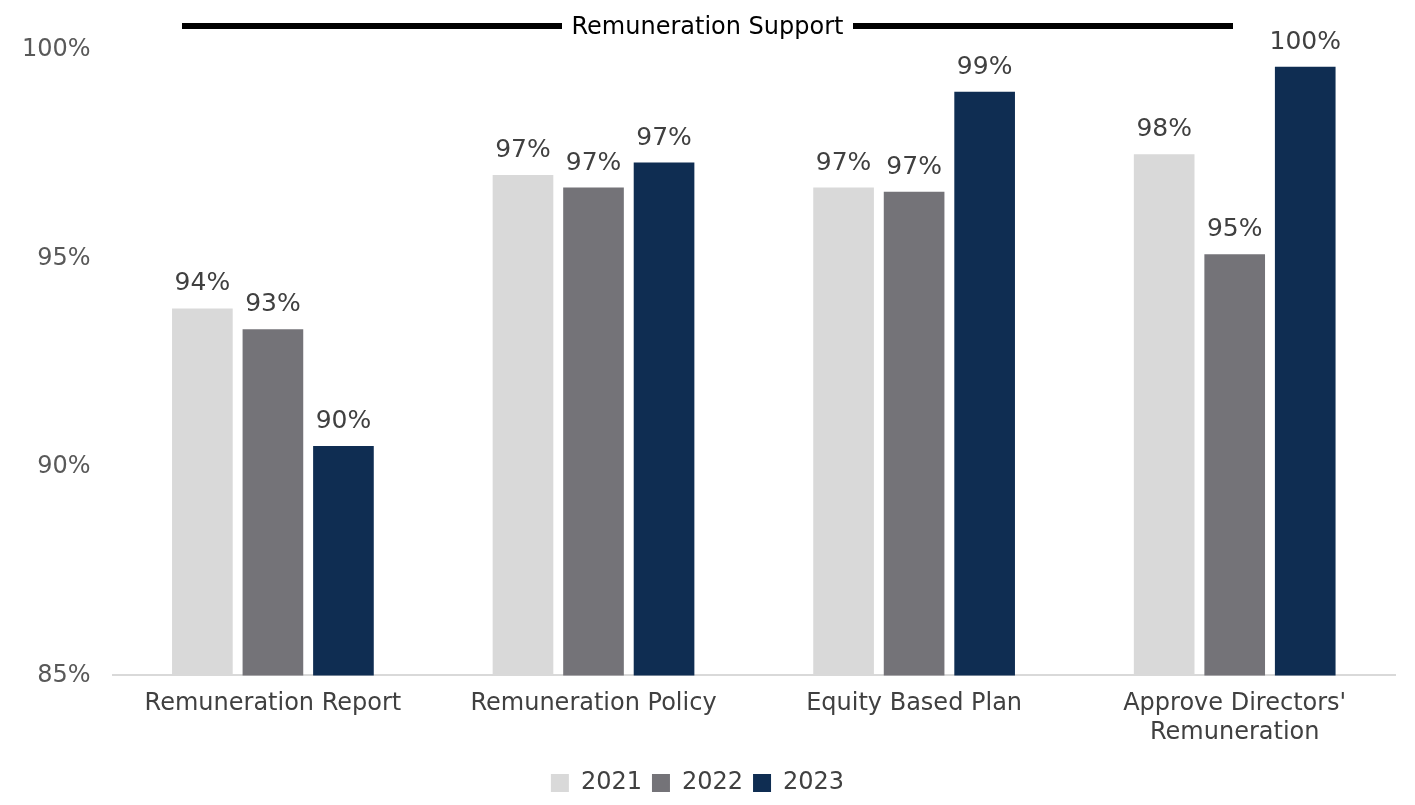 The height and width of the screenshot is (805, 1415). I want to click on legend-label: 2022, so click(712, 781).